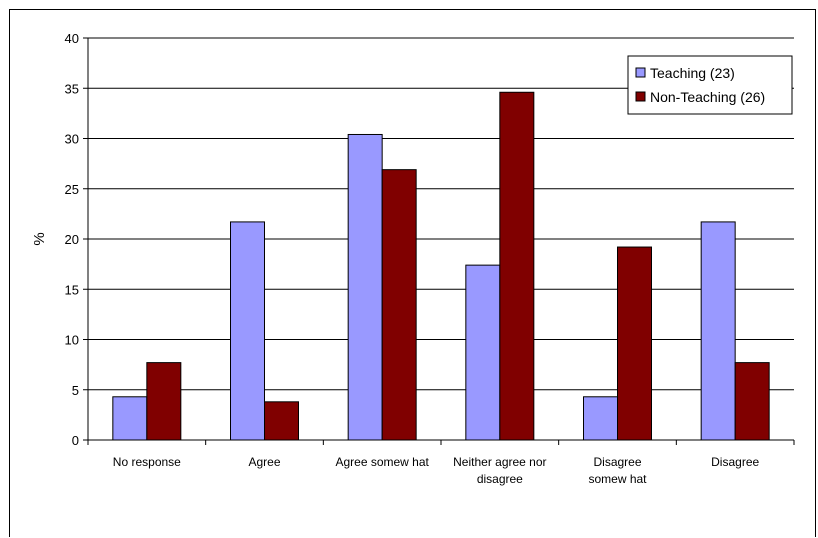 Image resolution: width=818 pixels, height=538 pixels. Describe the element at coordinates (75, 440) in the screenshot. I see `y-tick-label: 0` at that location.